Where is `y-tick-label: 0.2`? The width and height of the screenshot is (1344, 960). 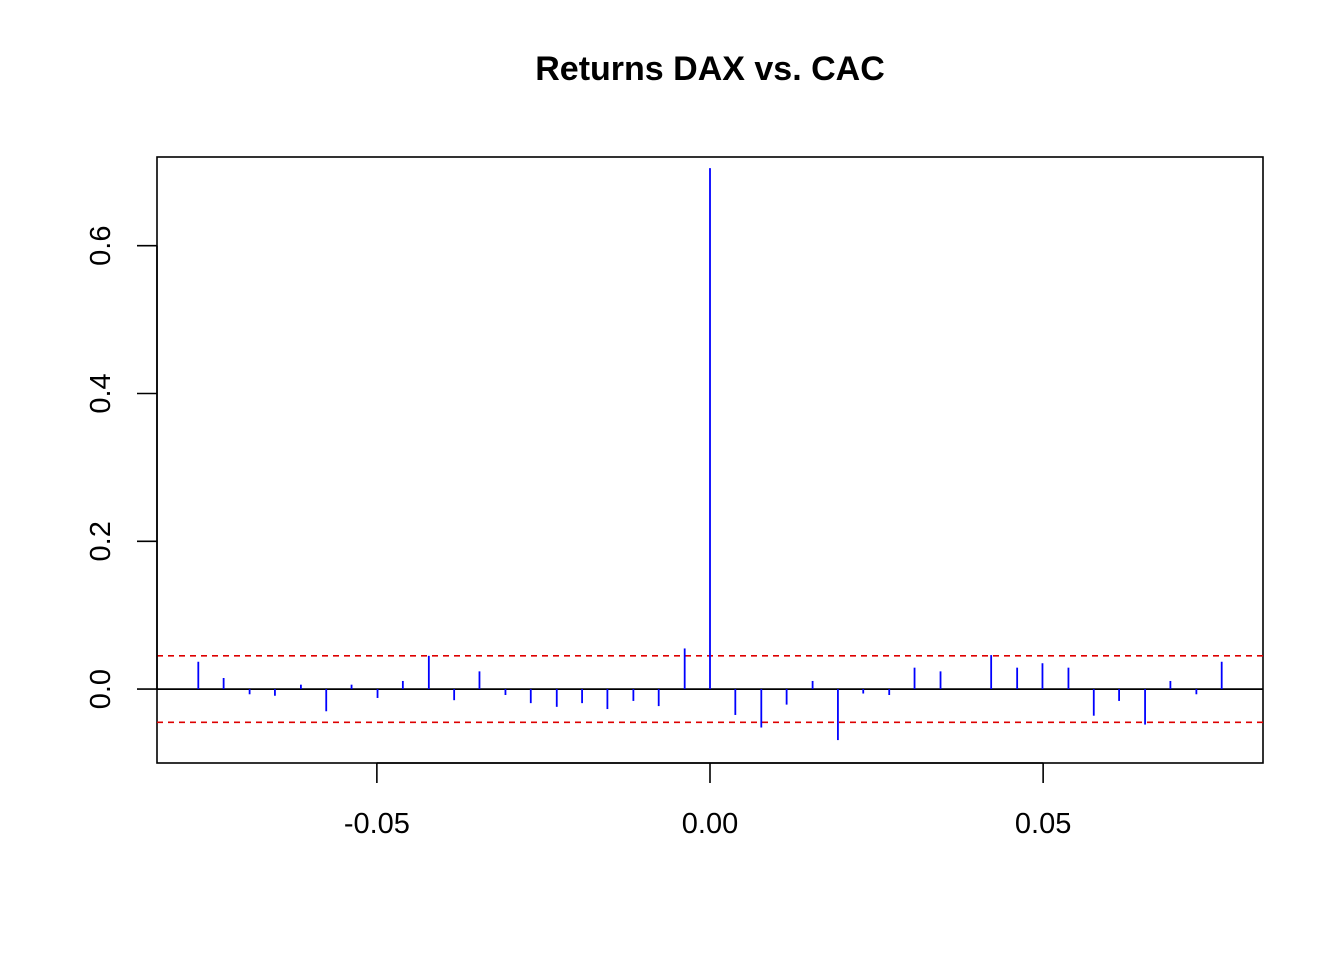 y-tick-label: 0.2 is located at coordinates (101, 541).